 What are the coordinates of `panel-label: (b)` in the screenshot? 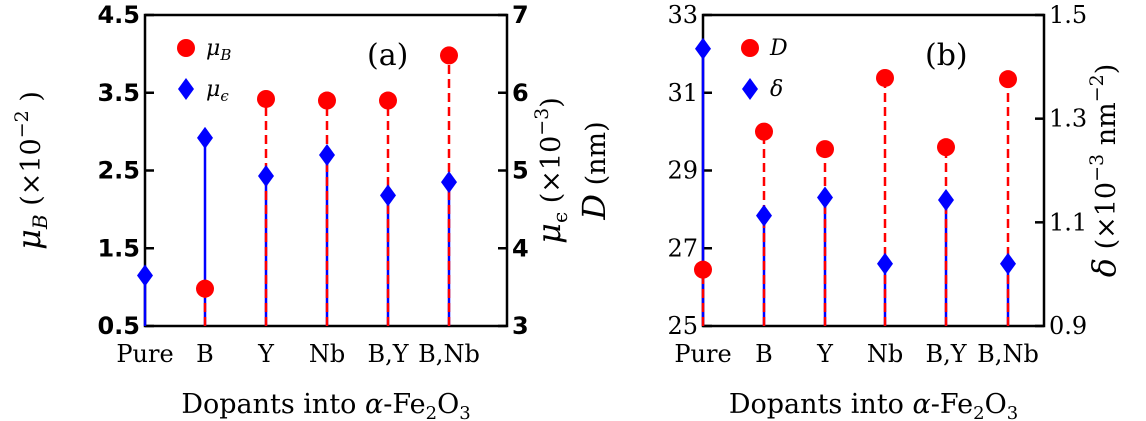 It's located at (946, 55).